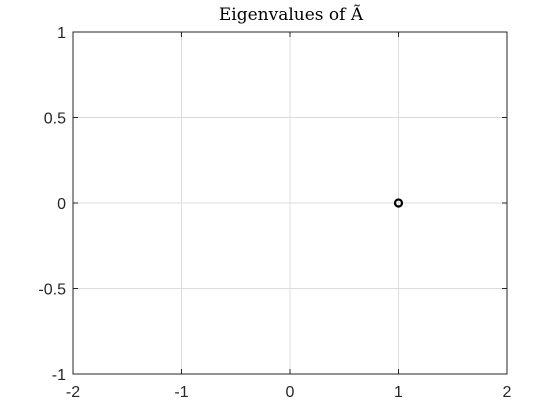  Describe the element at coordinates (73, 392) in the screenshot. I see `x-tick-label: -2` at that location.